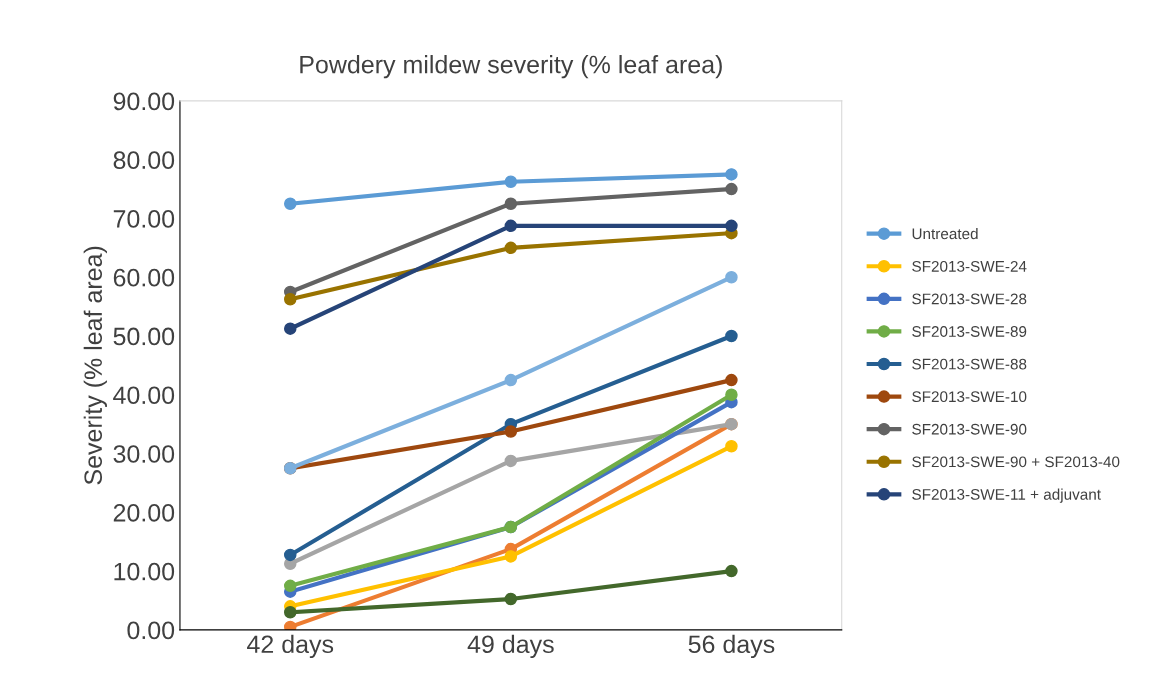 The height and width of the screenshot is (696, 1161). I want to click on y-tick-label: 30.00, so click(144, 454).